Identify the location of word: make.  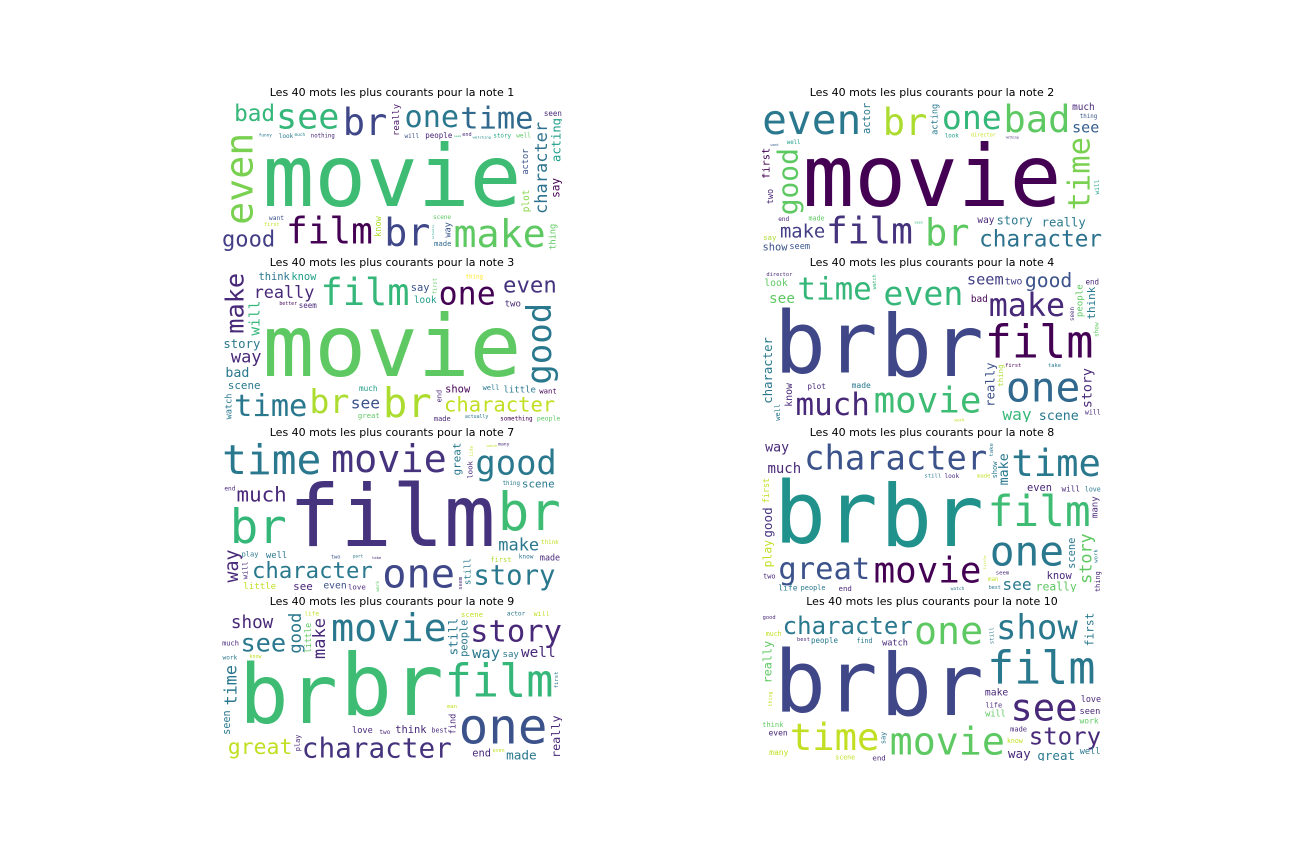
(320, 638).